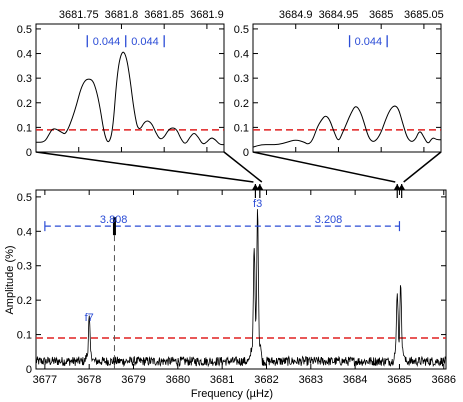  Describe the element at coordinates (79, 15) in the screenshot. I see `x-tick-label: 3681.75` at that location.